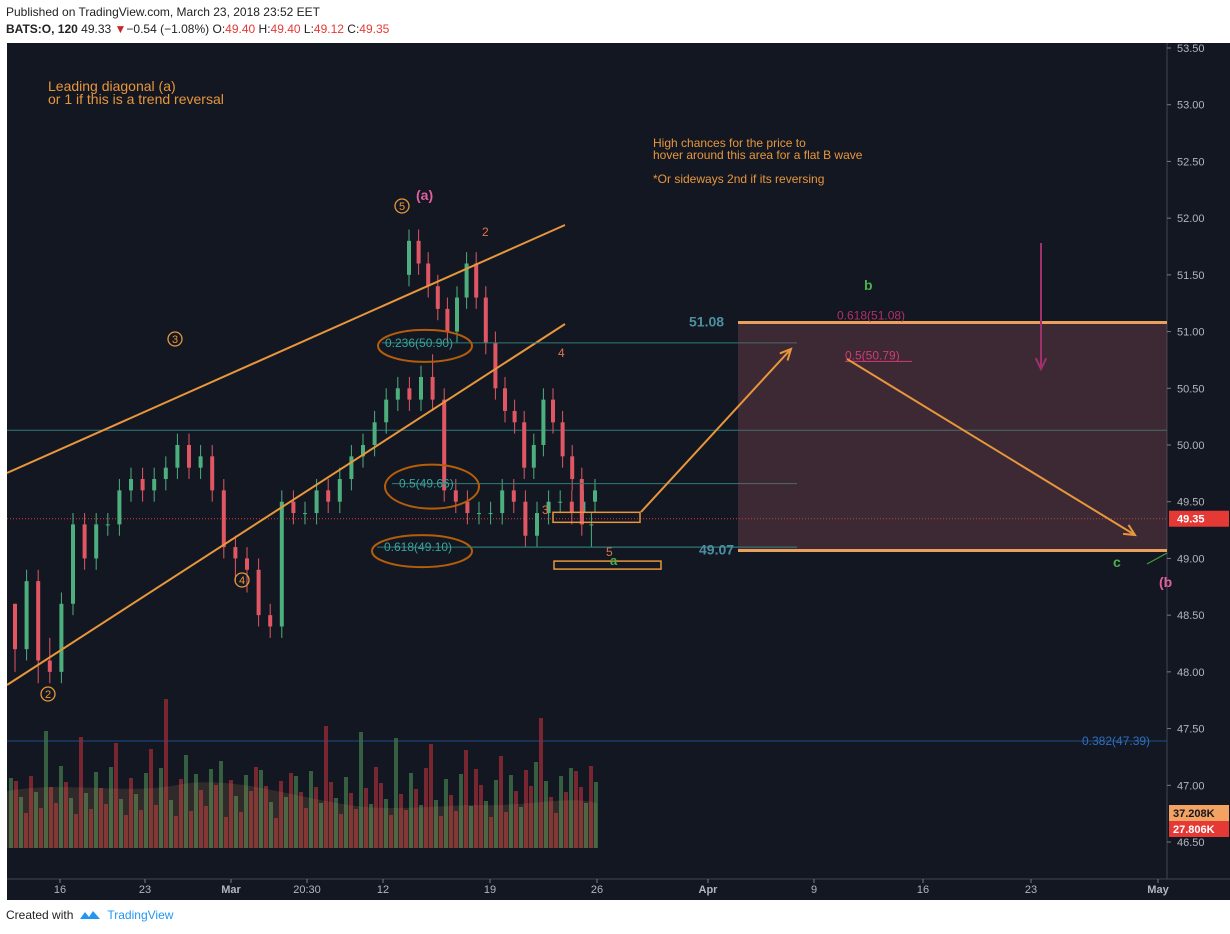 The image size is (1230, 934). I want to click on target-box-upper, so click(596, 517).